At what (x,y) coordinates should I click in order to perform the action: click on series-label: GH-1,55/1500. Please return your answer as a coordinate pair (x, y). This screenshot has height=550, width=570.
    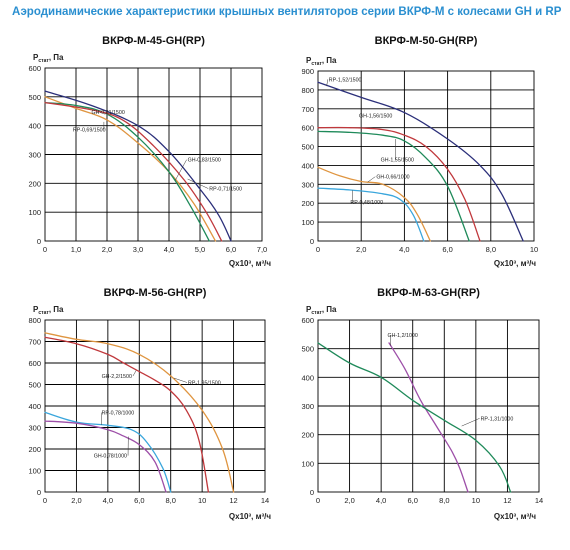
    Looking at the image, I should click on (397, 161).